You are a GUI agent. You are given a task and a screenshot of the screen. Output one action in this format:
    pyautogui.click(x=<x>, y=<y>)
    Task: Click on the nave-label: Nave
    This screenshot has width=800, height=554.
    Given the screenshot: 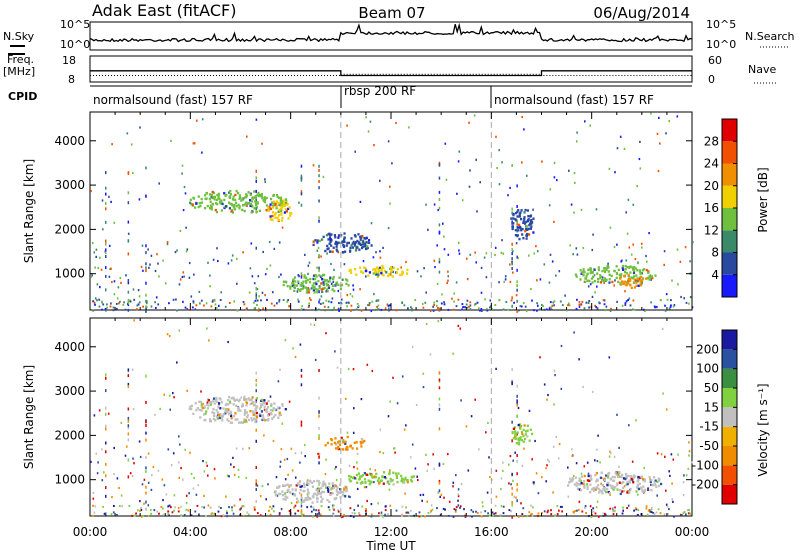 What is the action you would take?
    pyautogui.click(x=762, y=69)
    